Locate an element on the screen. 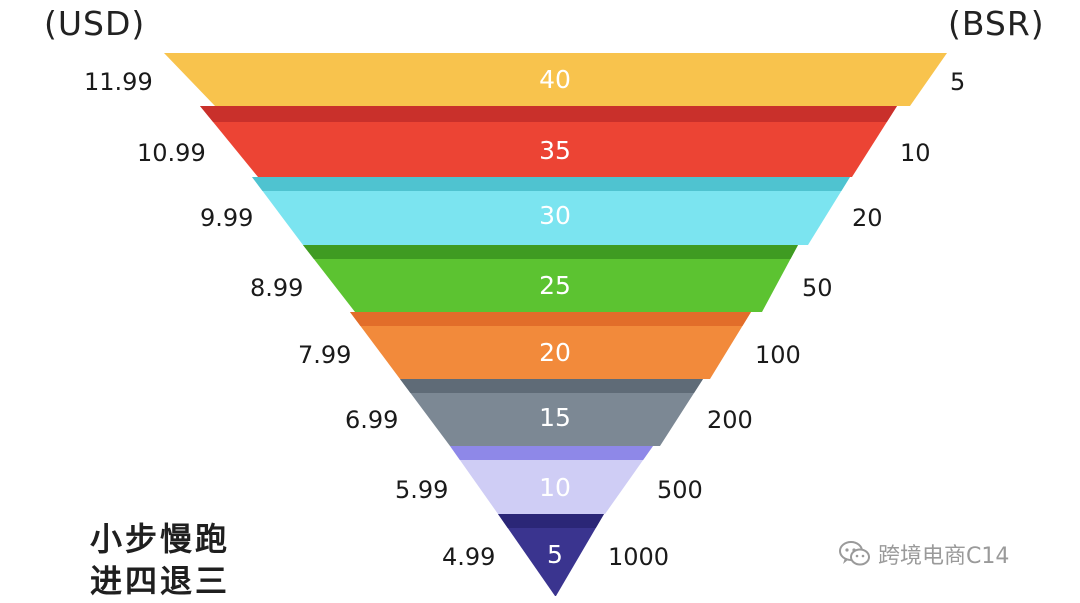 The width and height of the screenshot is (1080, 603). tier-value-label: 35 is located at coordinates (555, 150).